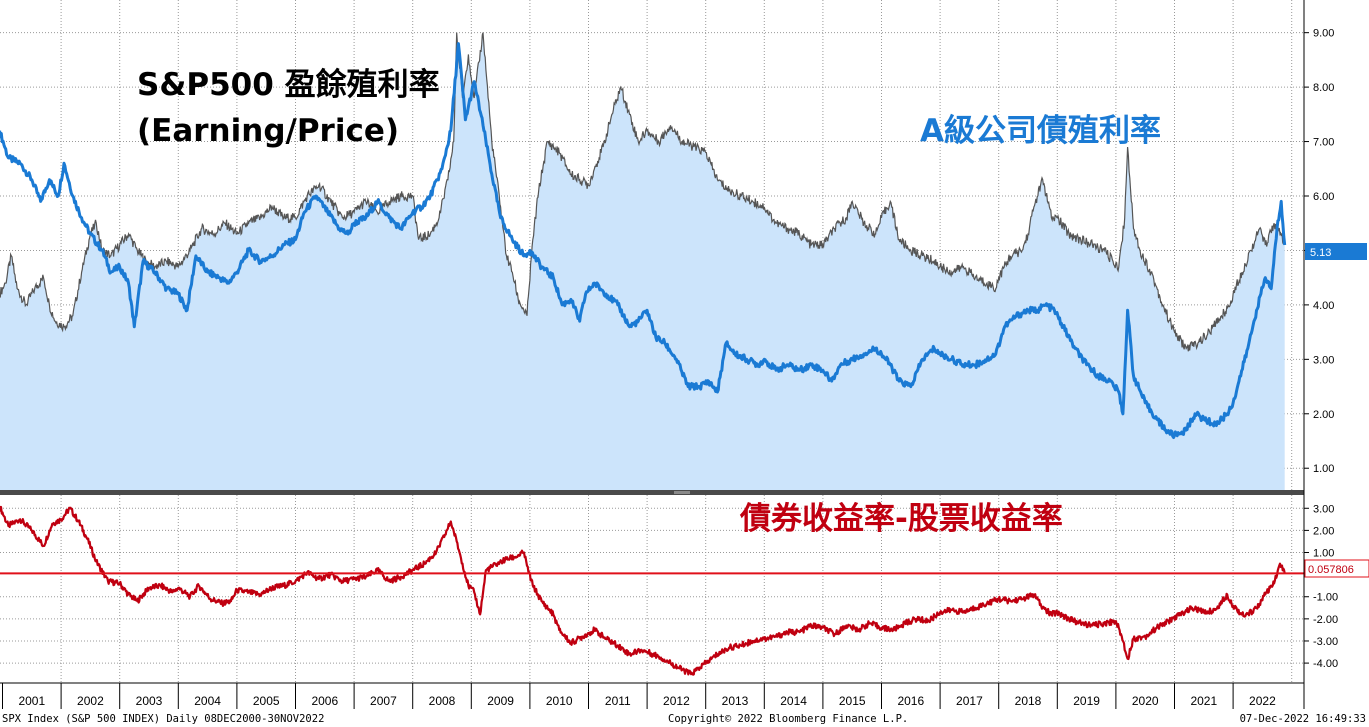  I want to click on lower-tick-label: 2.00, so click(1323, 531).